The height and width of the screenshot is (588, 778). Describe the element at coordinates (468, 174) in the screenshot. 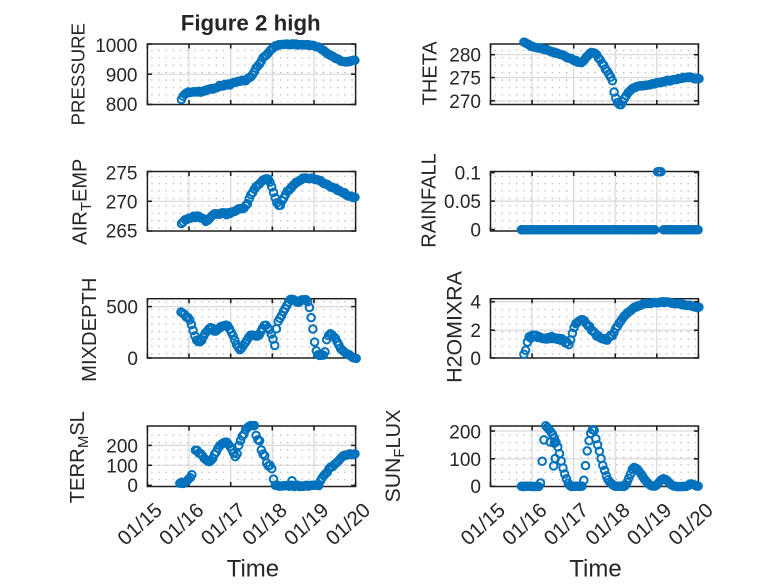

I see `svg-text: 0.1` at that location.